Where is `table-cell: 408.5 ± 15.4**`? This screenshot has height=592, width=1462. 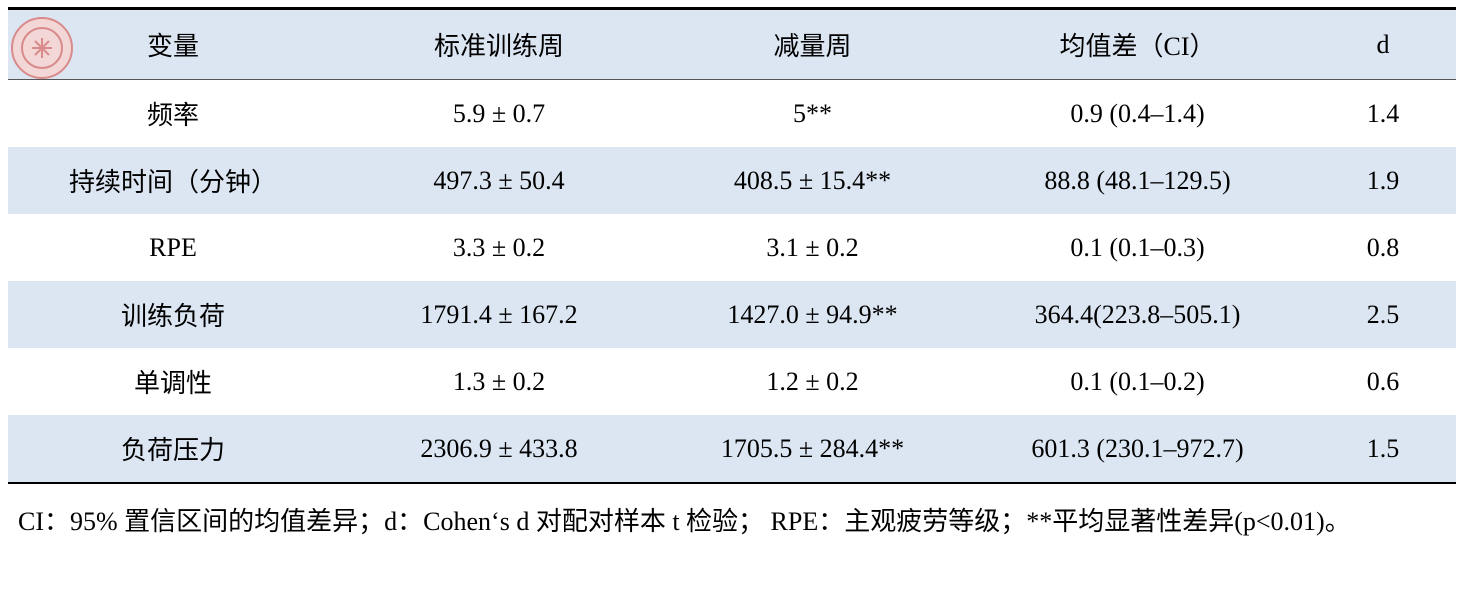
table-cell: 408.5 ± 15.4** is located at coordinates (812, 180).